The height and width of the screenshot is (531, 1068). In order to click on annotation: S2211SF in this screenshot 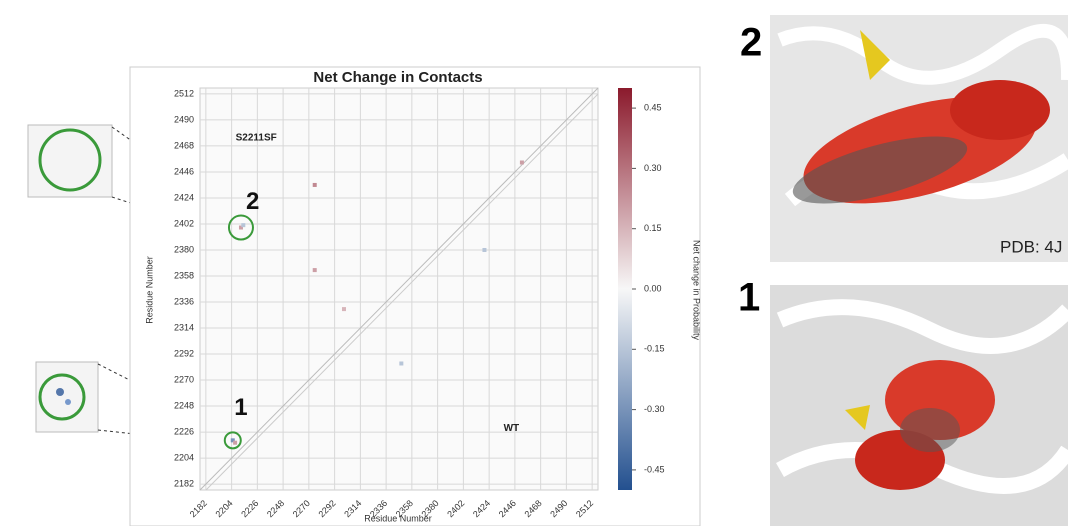, I will do `click(256, 137)`.